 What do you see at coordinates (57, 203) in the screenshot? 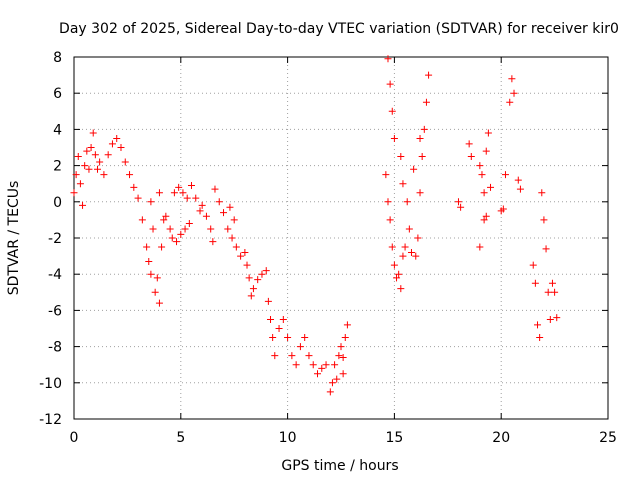
I see `y-tick-label: 0` at bounding box center [57, 203].